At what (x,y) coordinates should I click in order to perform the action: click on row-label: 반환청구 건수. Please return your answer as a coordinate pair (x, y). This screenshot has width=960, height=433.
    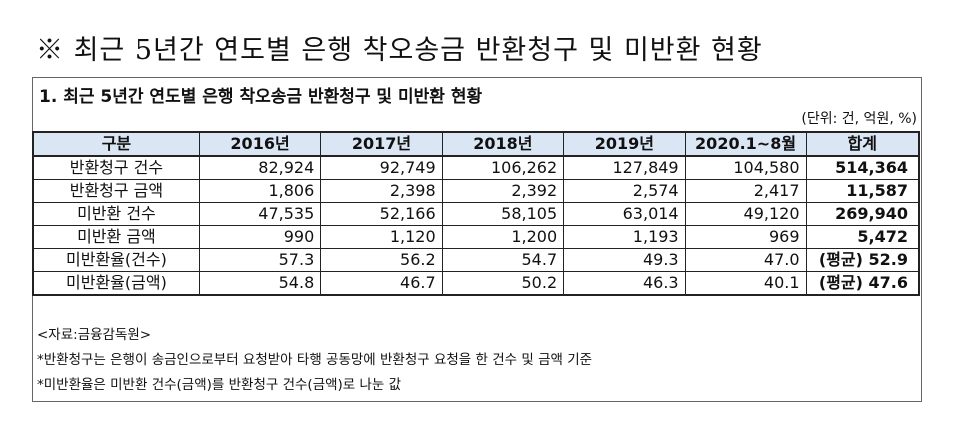
    Looking at the image, I should click on (116, 167).